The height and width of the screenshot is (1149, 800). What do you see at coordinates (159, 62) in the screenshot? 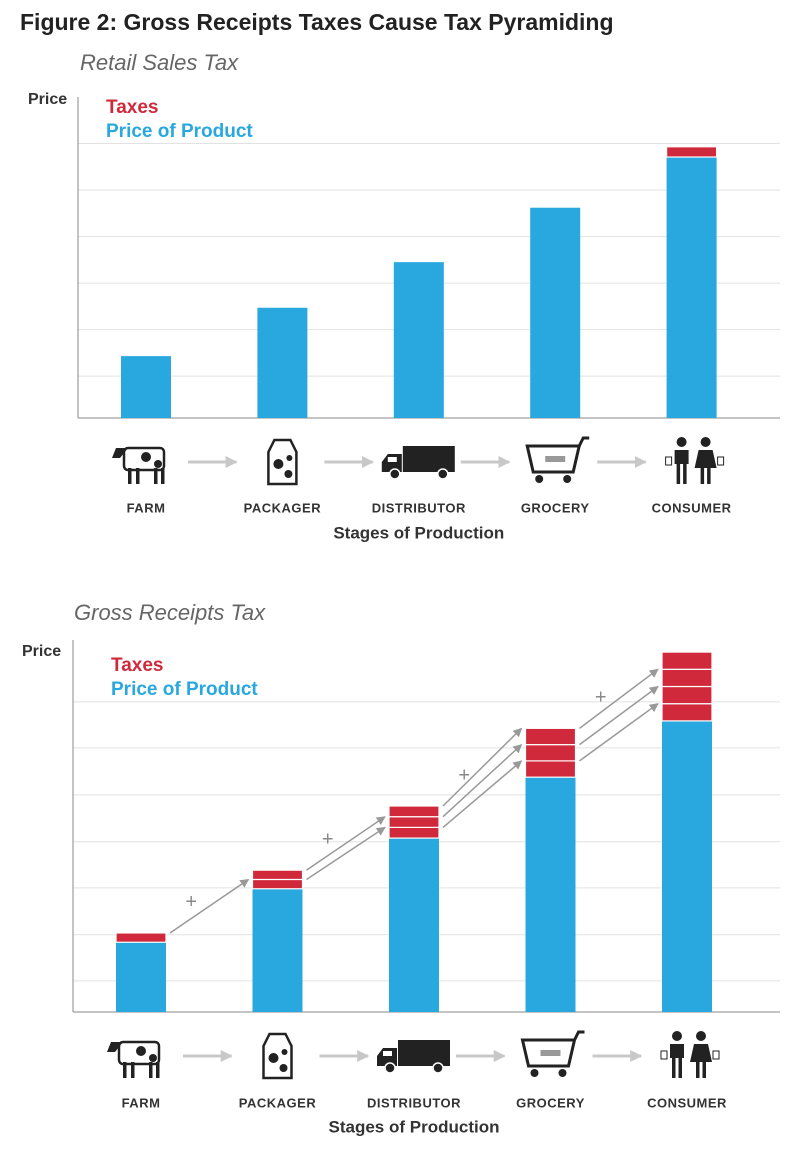
I see `chart-subtitle: Retail Sales Tax` at bounding box center [159, 62].